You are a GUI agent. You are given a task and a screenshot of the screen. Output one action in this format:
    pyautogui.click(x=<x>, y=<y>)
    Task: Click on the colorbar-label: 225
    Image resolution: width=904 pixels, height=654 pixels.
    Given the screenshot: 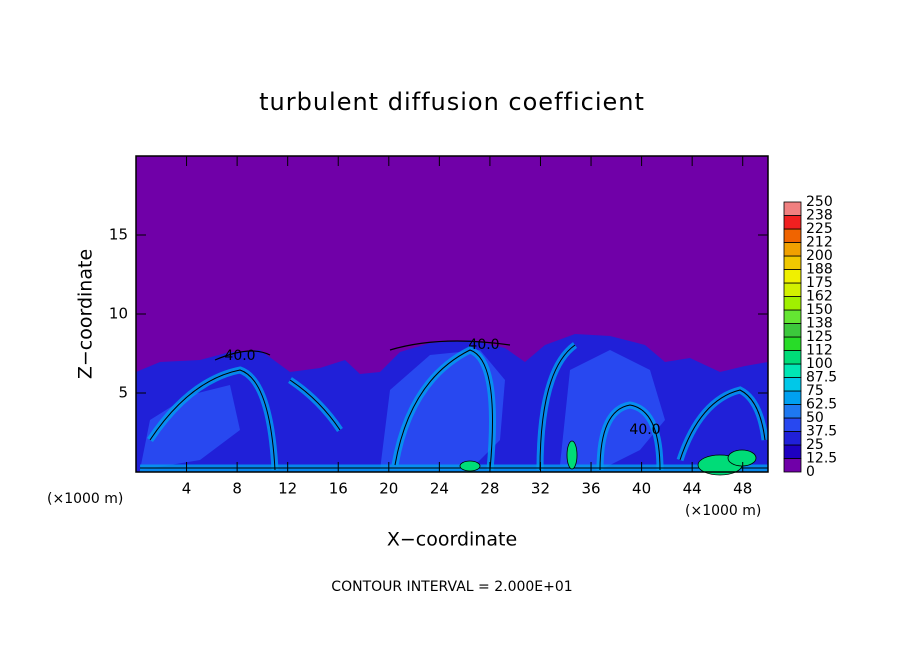 What is the action you would take?
    pyautogui.click(x=819, y=229)
    